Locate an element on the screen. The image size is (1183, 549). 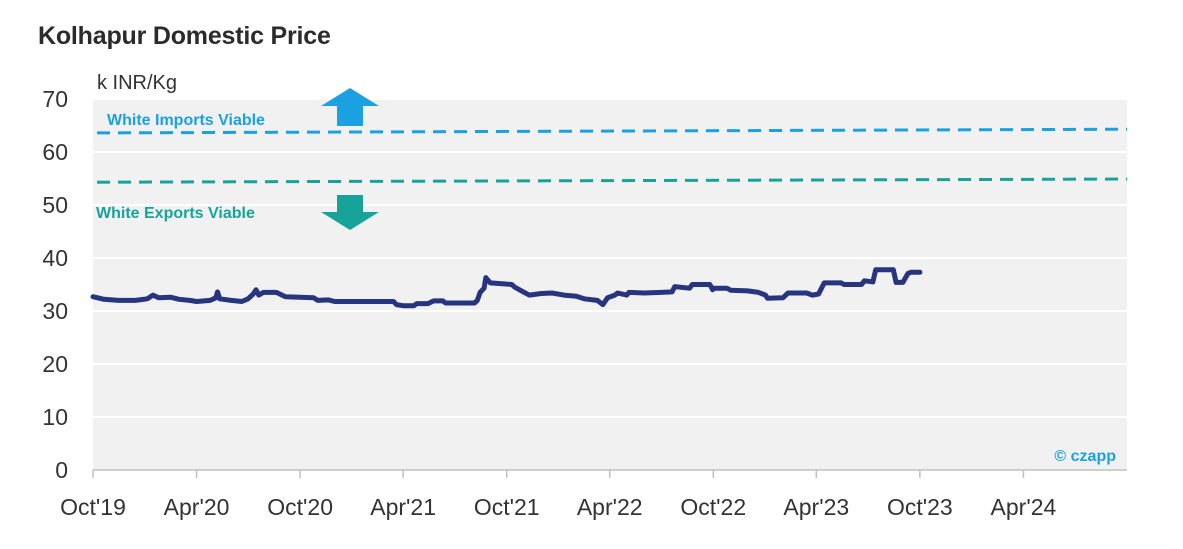
series-line is located at coordinates (506, 288).